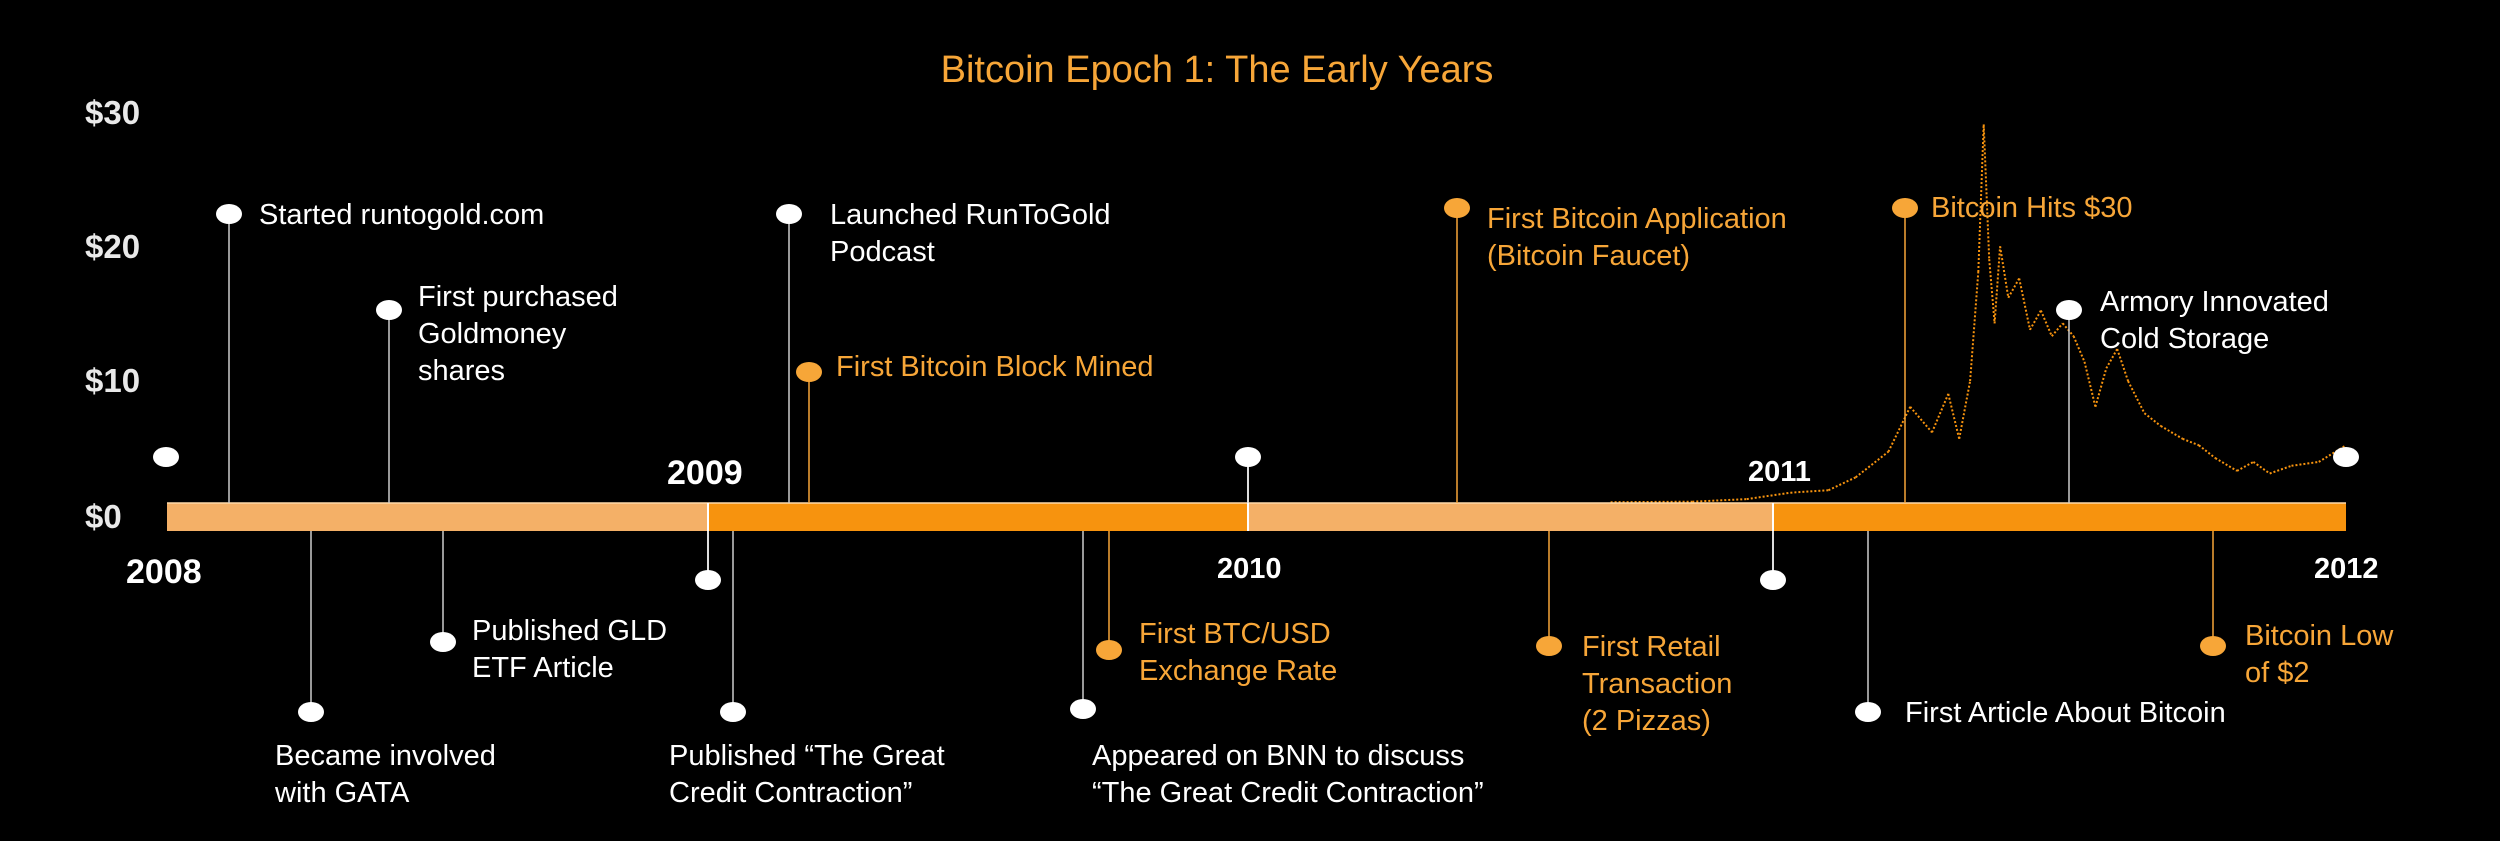  What do you see at coordinates (705, 473) in the screenshot?
I see `year-label-2009: 2009` at bounding box center [705, 473].